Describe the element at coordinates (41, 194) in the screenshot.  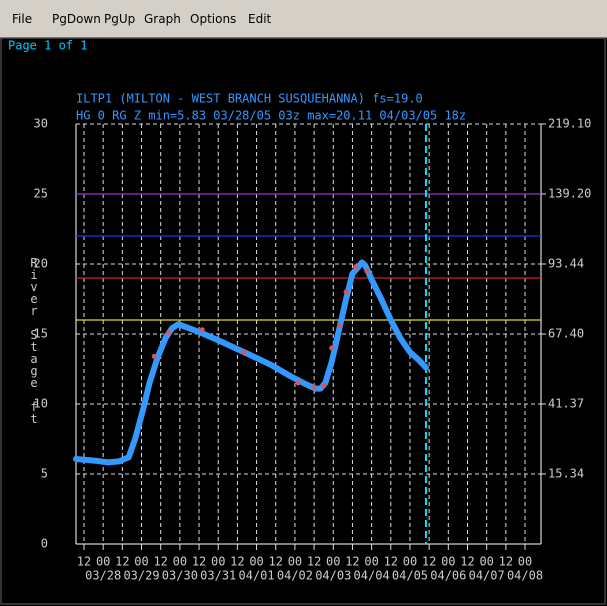
I see `y-tick-label: 25` at that location.